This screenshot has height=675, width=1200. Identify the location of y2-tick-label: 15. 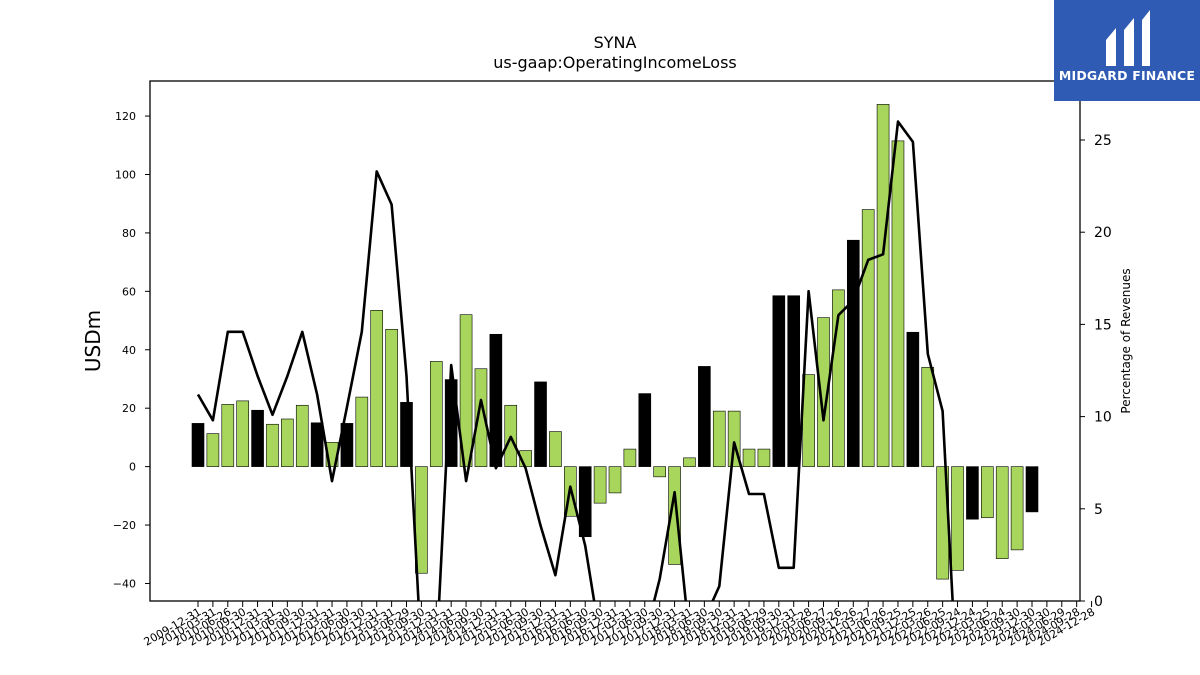
(1103, 325).